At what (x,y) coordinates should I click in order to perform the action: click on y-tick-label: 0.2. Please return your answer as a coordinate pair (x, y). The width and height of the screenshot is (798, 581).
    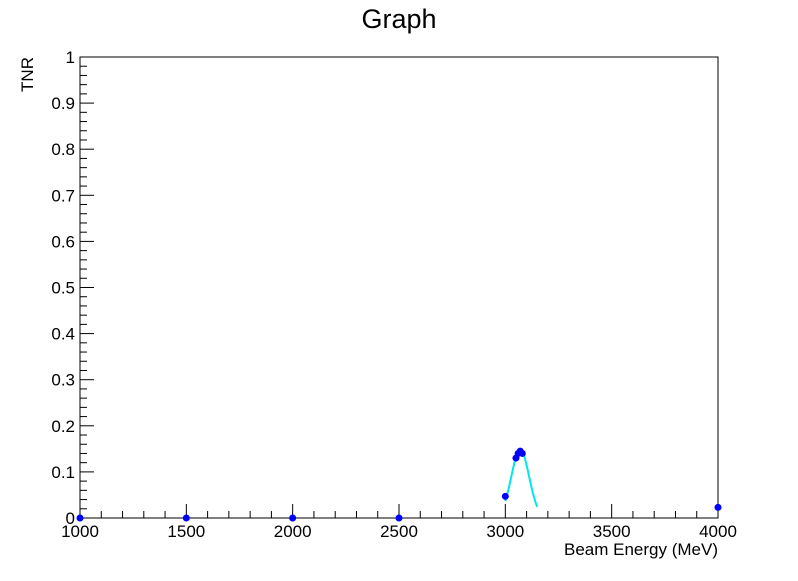
    Looking at the image, I should click on (63, 426).